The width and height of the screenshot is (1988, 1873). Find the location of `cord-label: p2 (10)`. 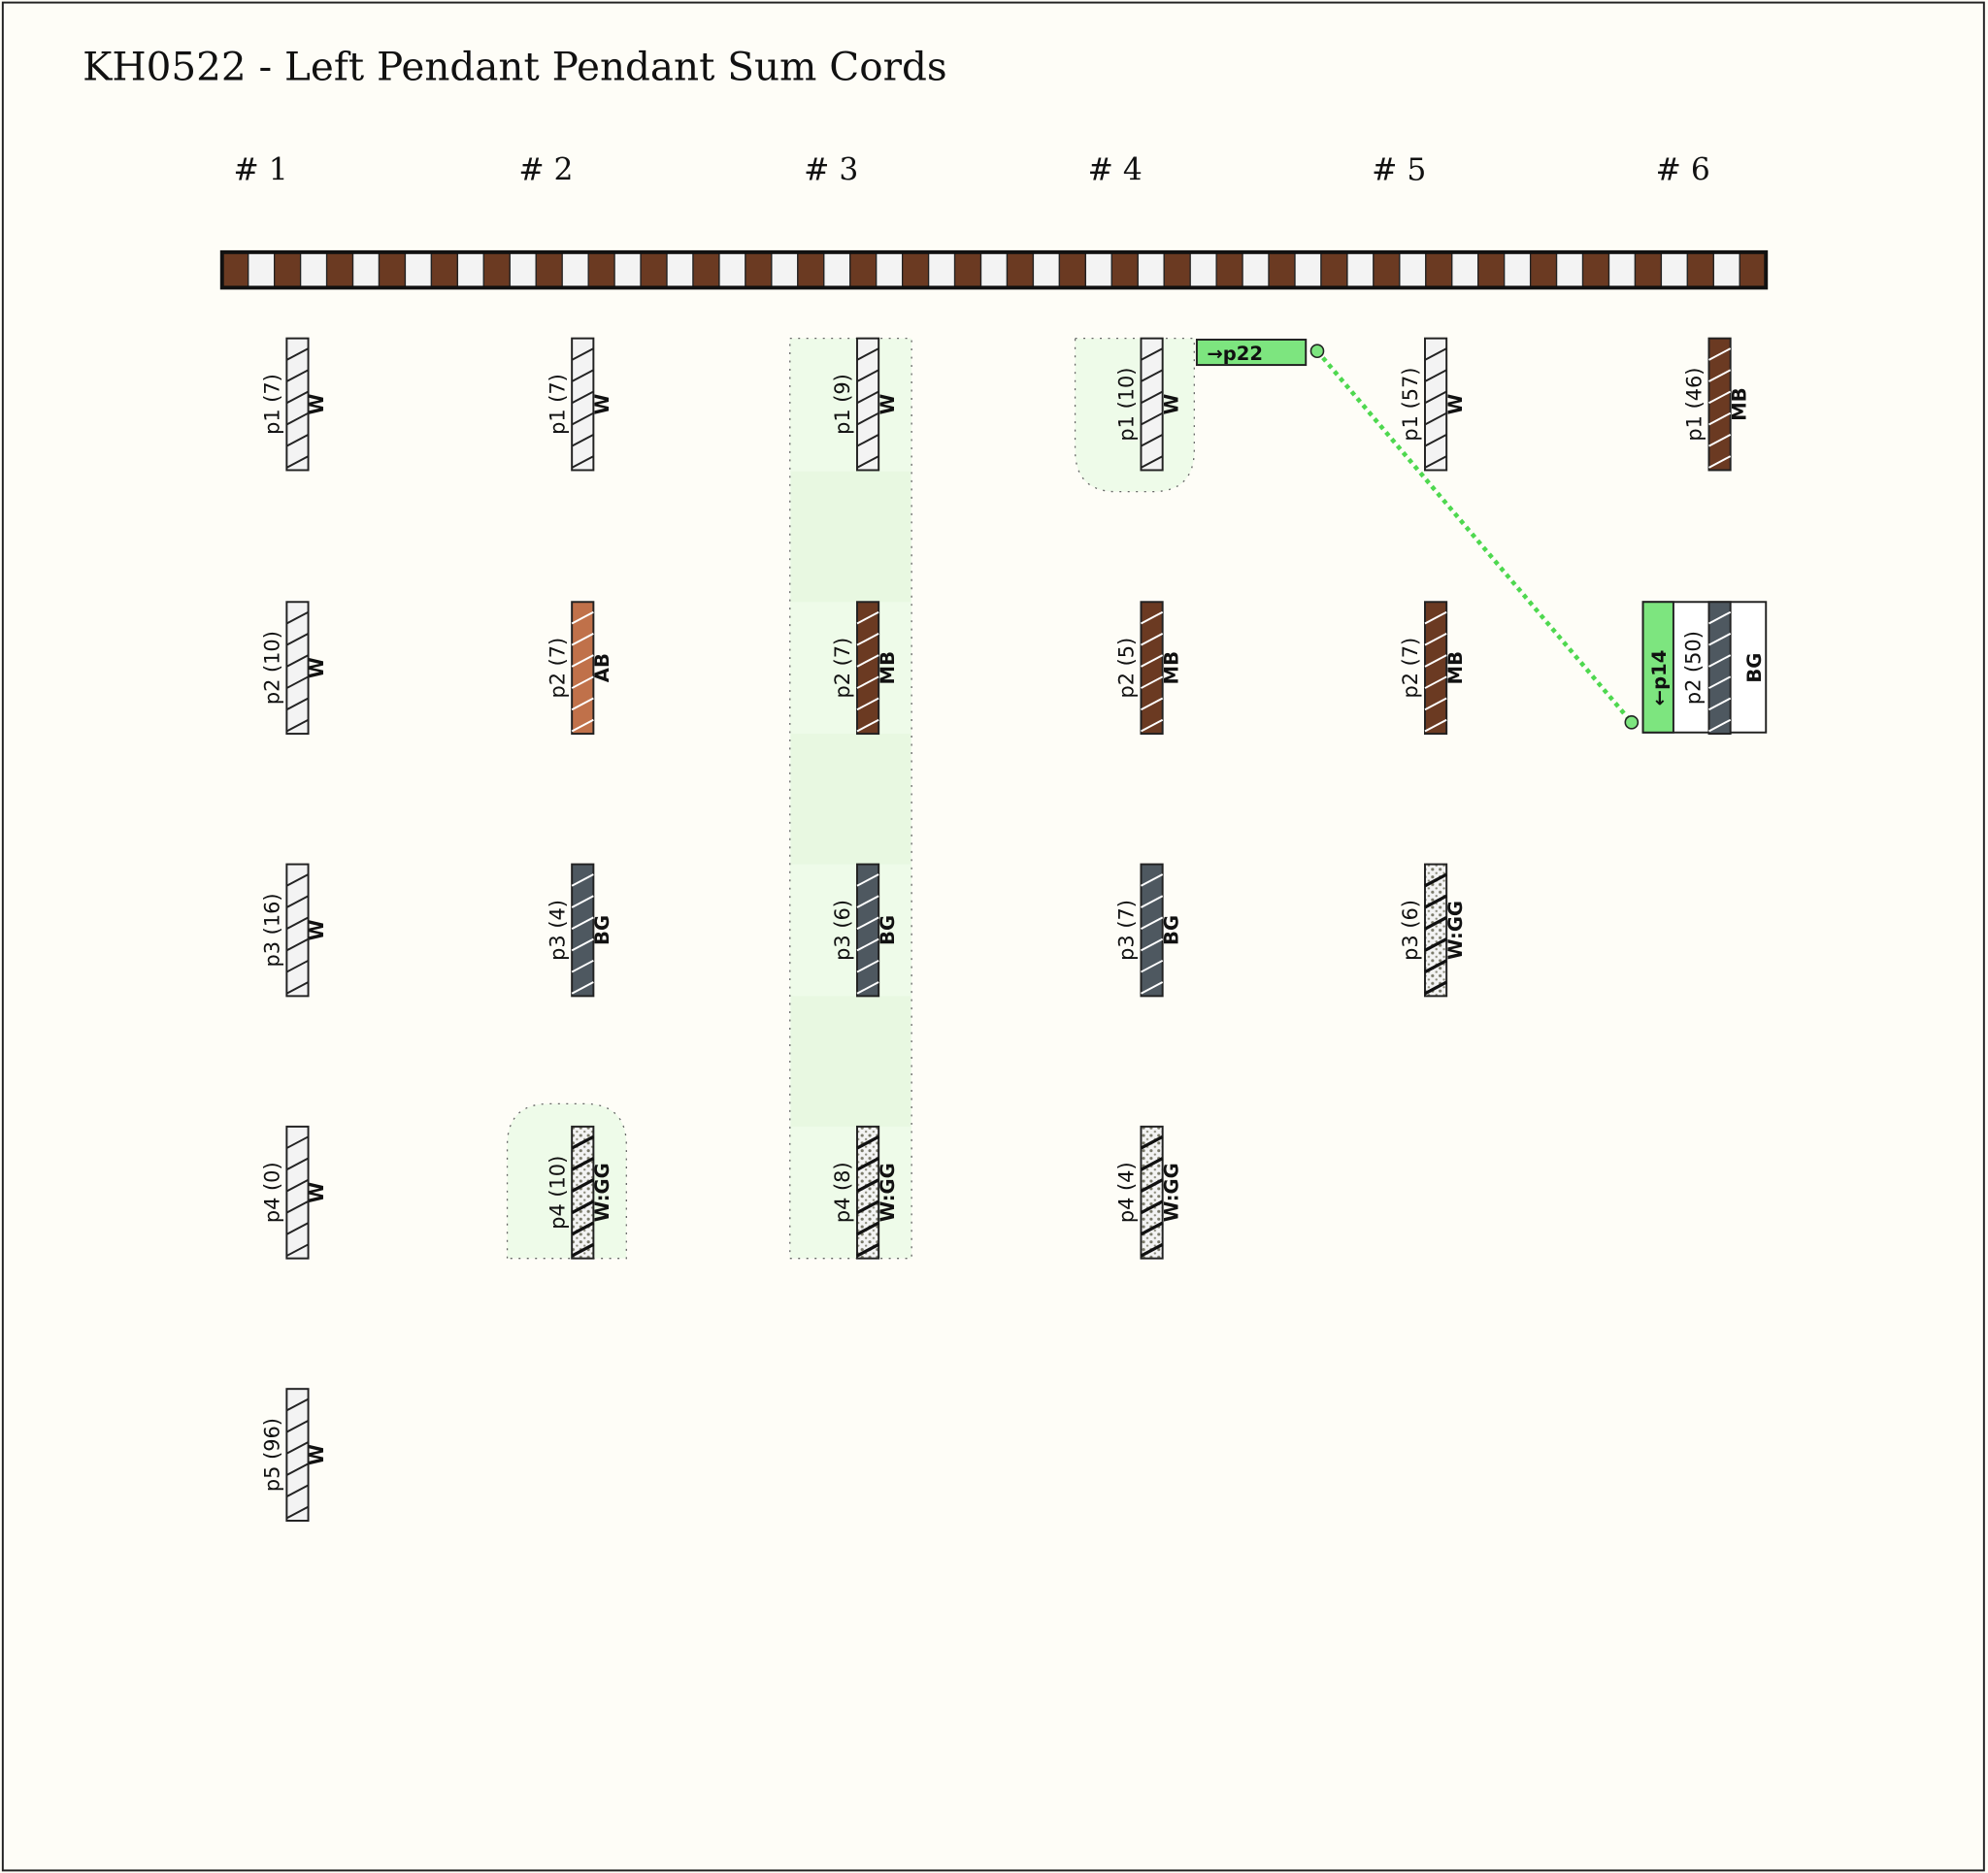

cord-label: p2 (10) is located at coordinates (273, 668).